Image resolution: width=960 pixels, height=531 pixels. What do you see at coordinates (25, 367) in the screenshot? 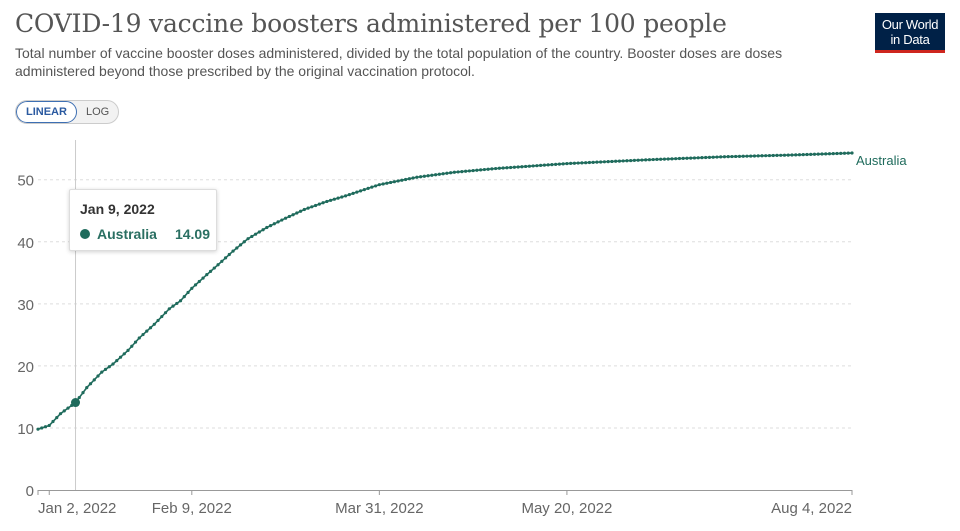
I see `y-tick-label: 20` at bounding box center [25, 367].